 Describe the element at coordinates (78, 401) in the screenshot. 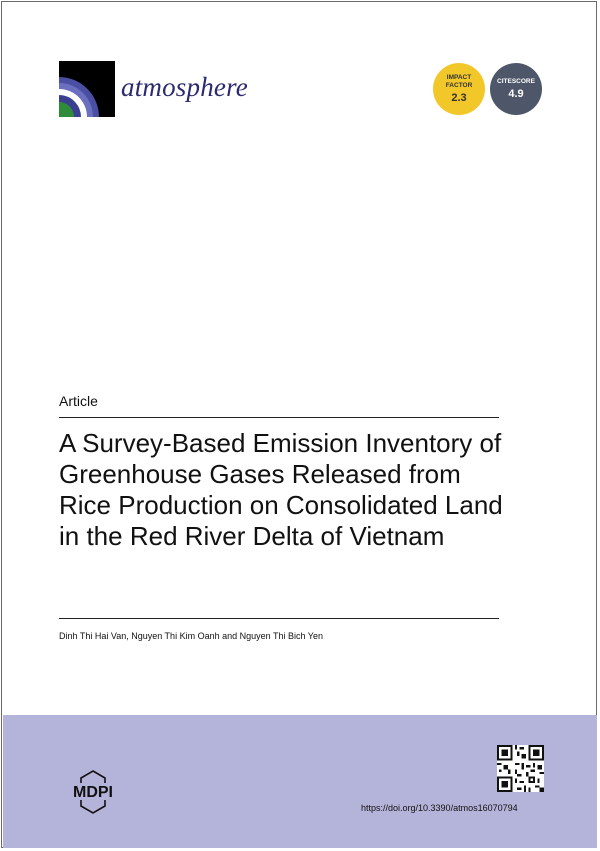

I see `article-type: Article` at that location.